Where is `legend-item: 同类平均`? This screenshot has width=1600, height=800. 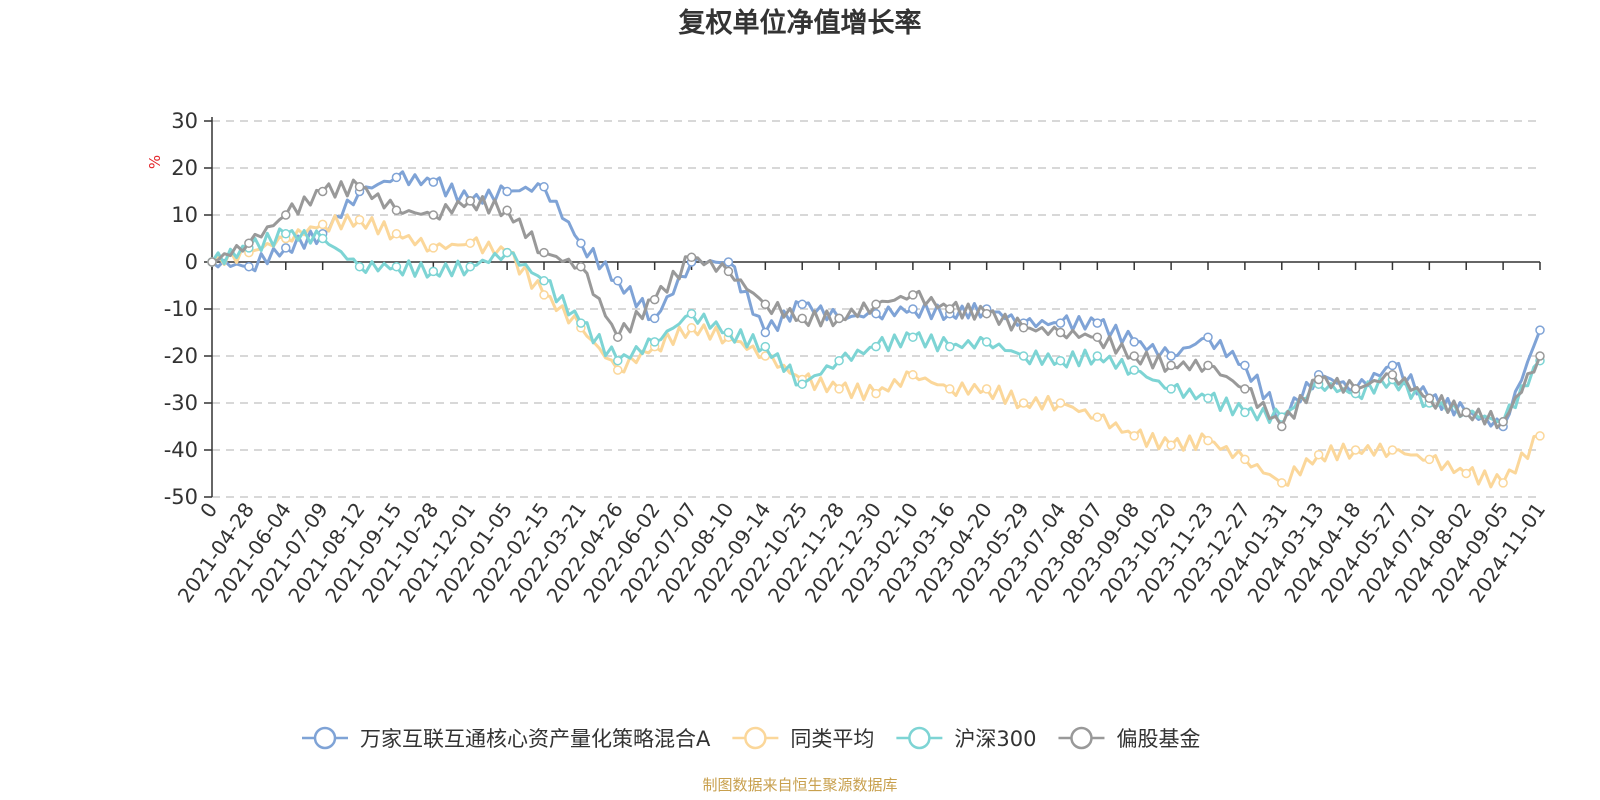 legend-item: 同类平均 is located at coordinates (803, 738).